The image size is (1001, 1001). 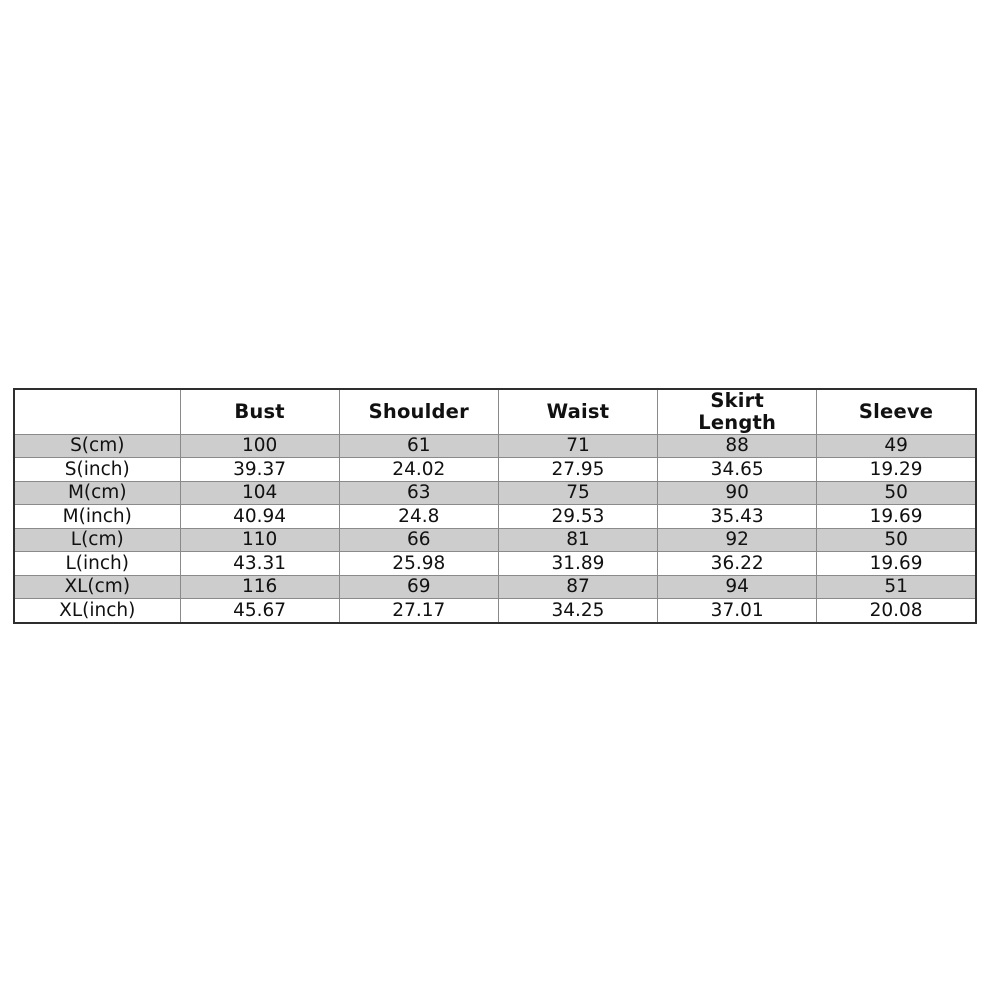 I want to click on row-size-label: S(cm), so click(x=97, y=446).